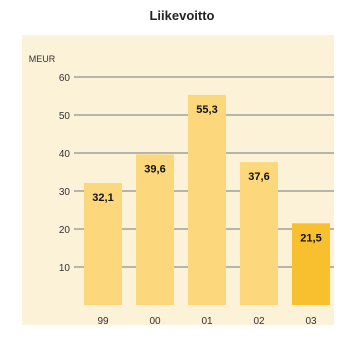  Describe the element at coordinates (103, 321) in the screenshot. I see `x-tick-label: 99` at that location.